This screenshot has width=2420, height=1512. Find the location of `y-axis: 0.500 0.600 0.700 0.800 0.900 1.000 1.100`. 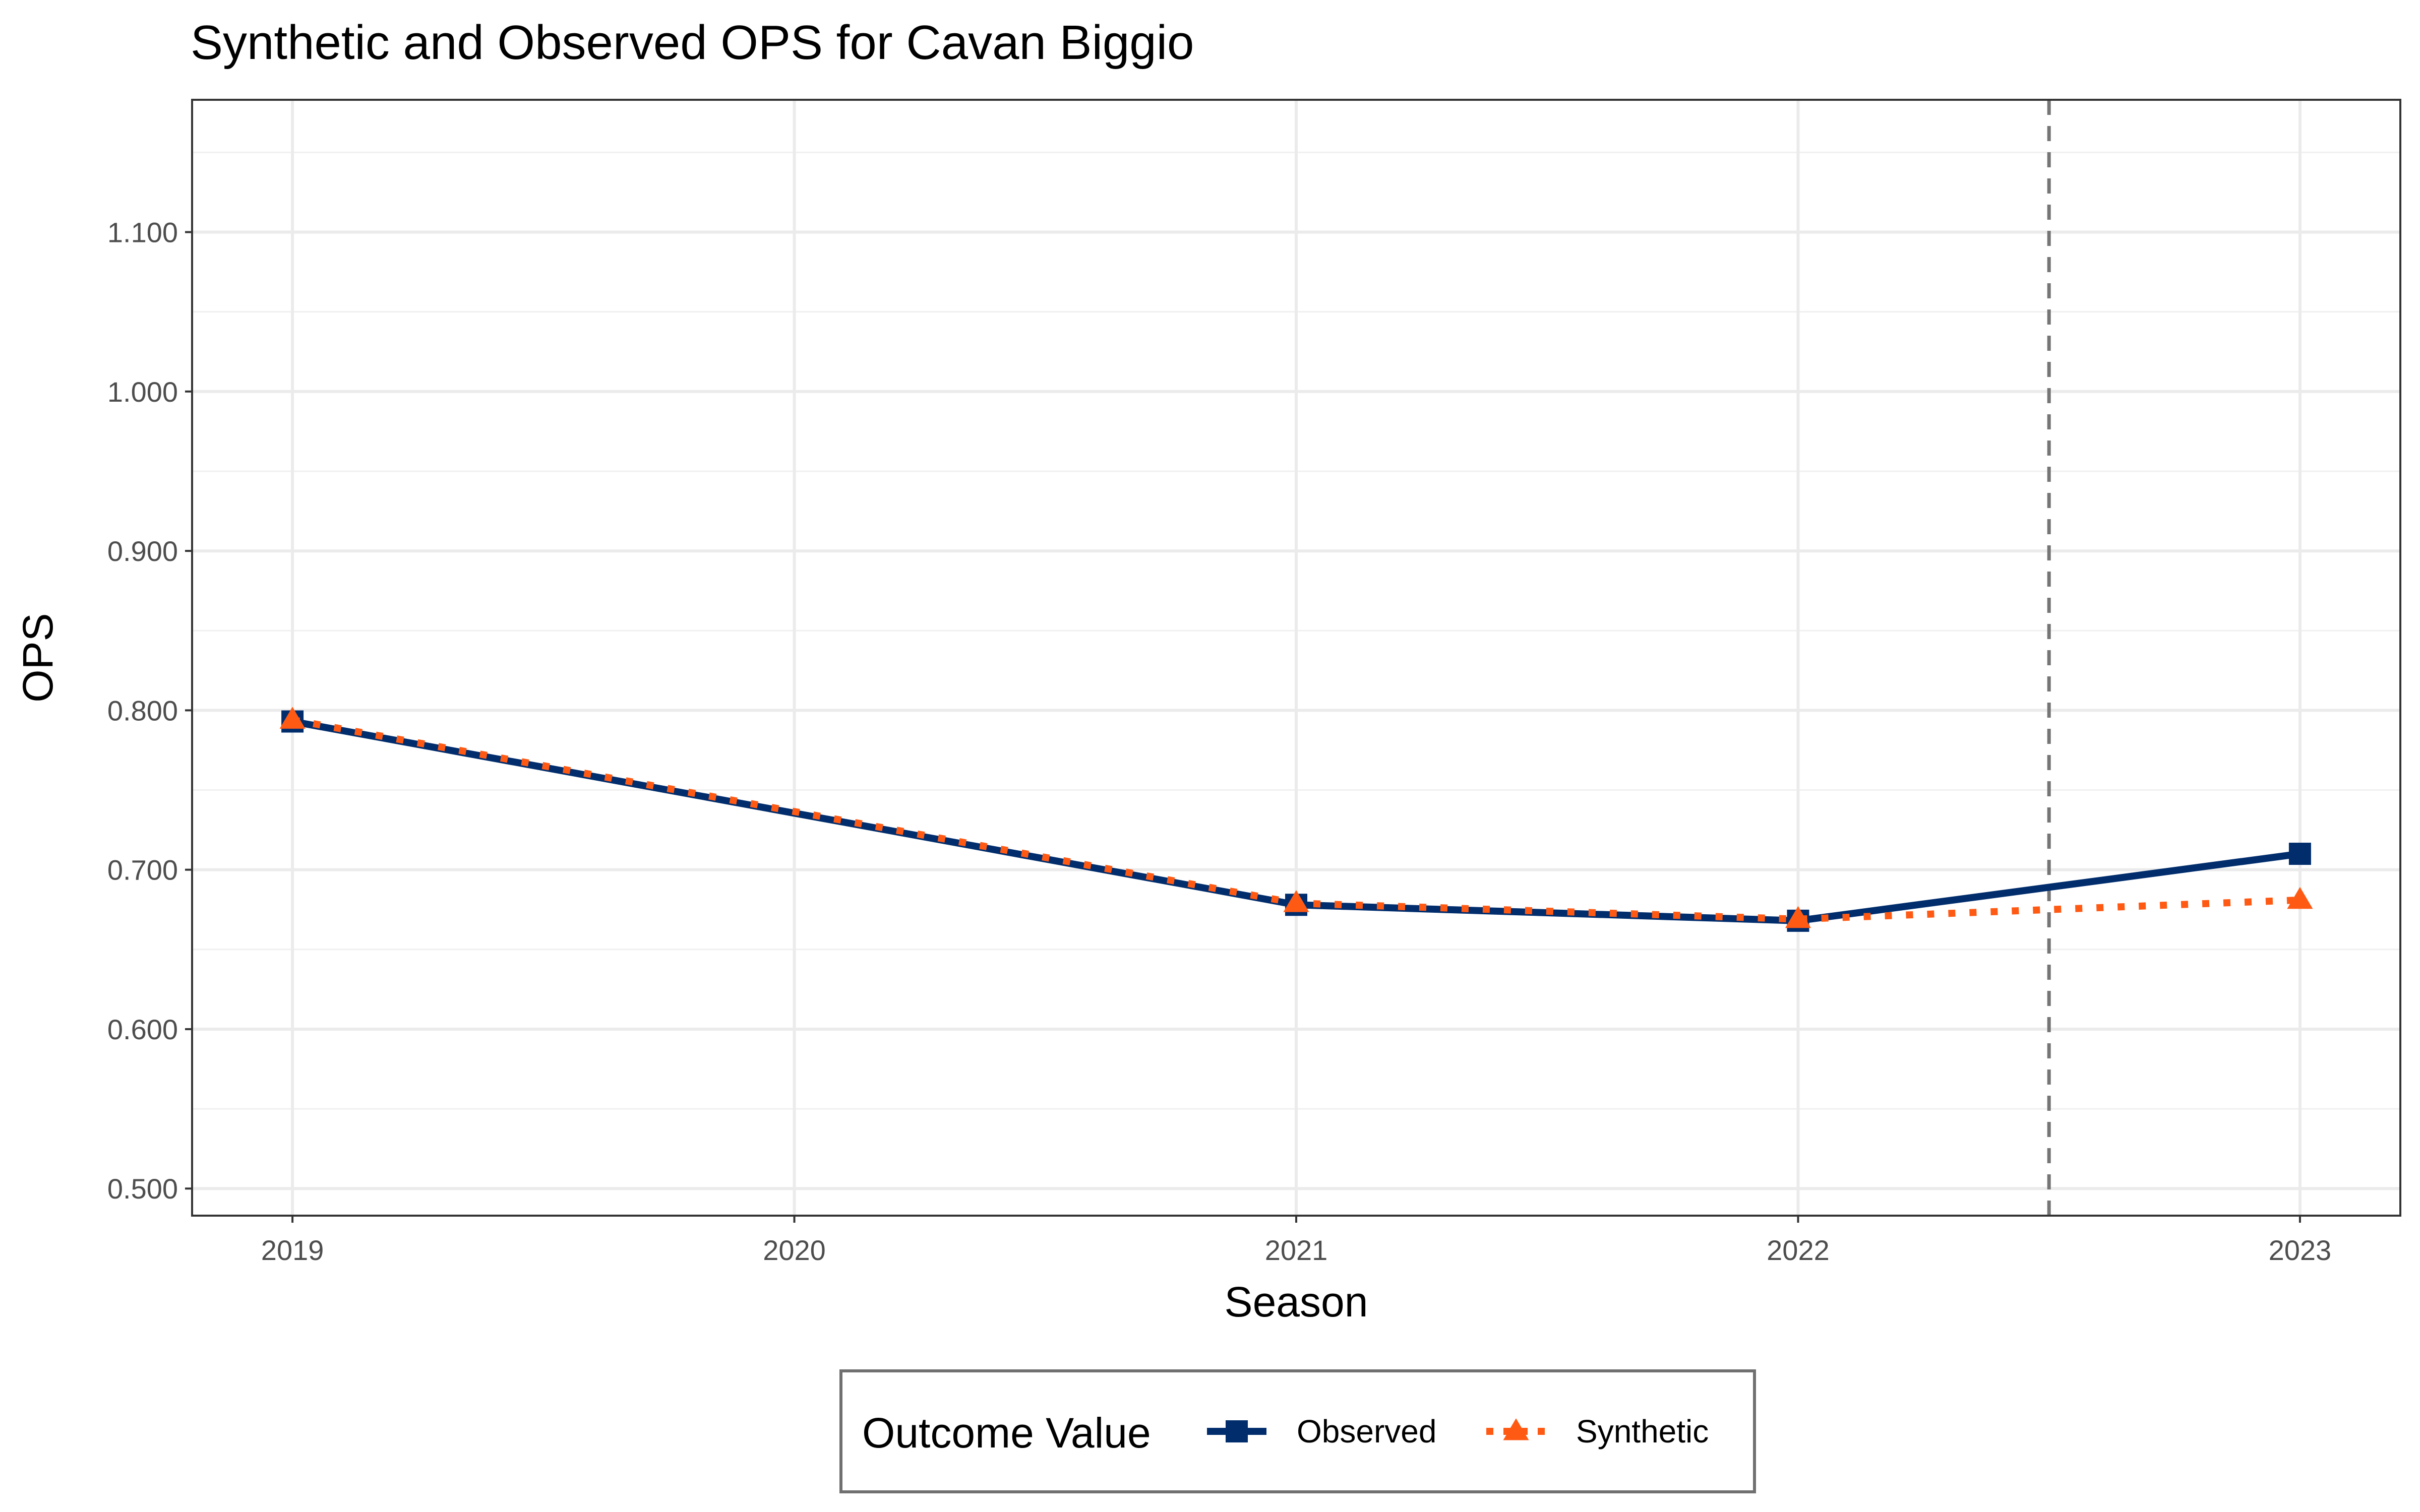

y-axis: 0.500 0.600 0.700 0.800 0.900 1.000 1.100 is located at coordinates (149, 711).